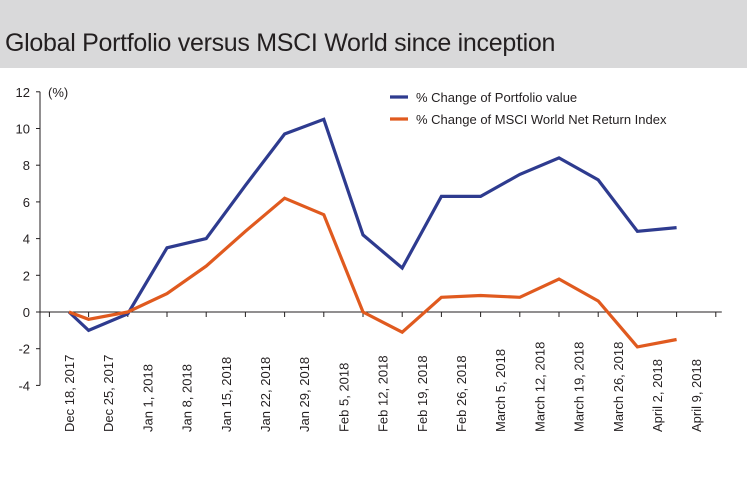 Image resolution: width=747 pixels, height=477 pixels. I want to click on x-tick-label: March 12, 2018, so click(539, 387).